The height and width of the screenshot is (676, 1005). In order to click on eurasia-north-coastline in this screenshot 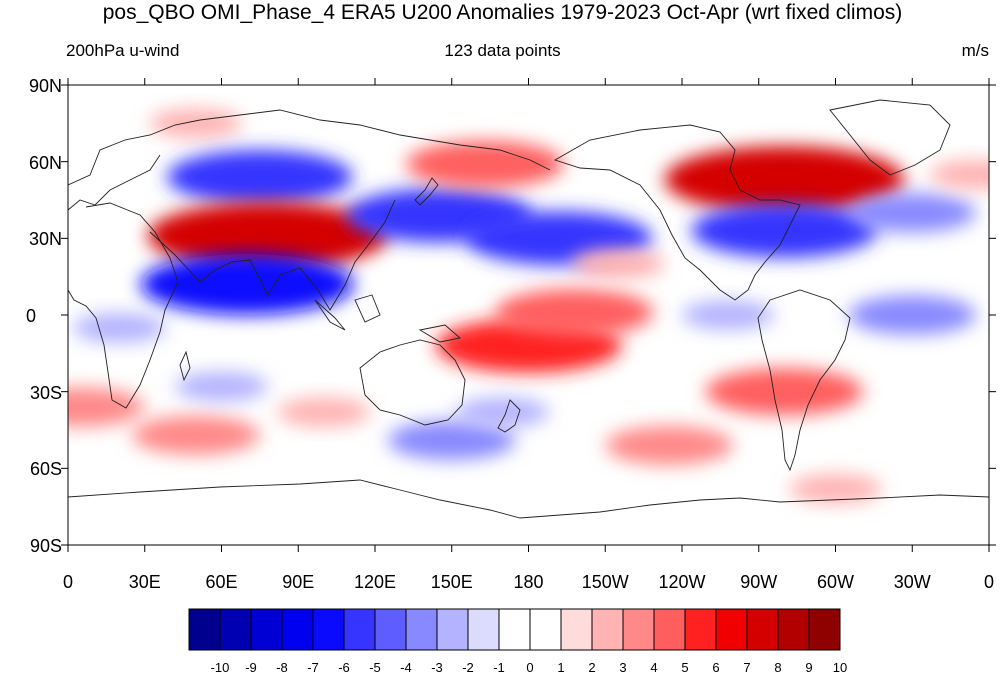, I will do `click(309, 147)`.